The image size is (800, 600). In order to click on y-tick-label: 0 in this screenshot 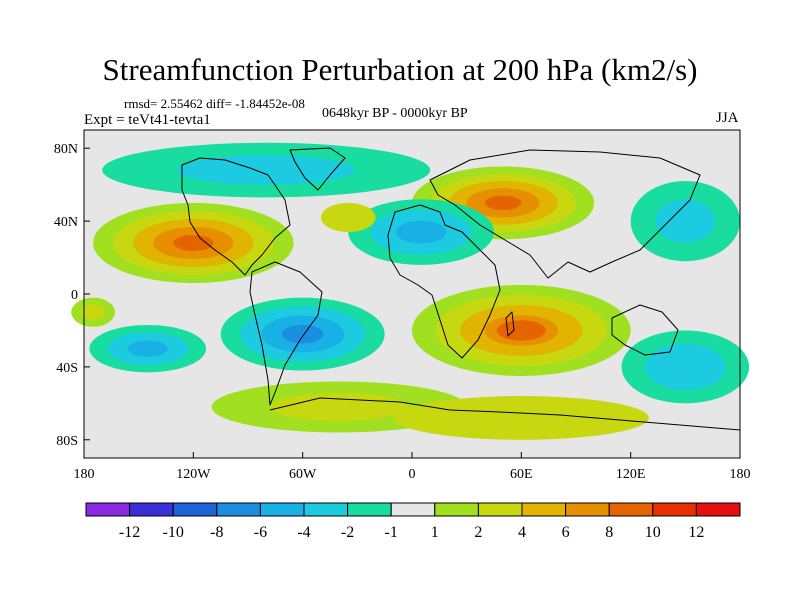, I will do `click(74, 295)`.